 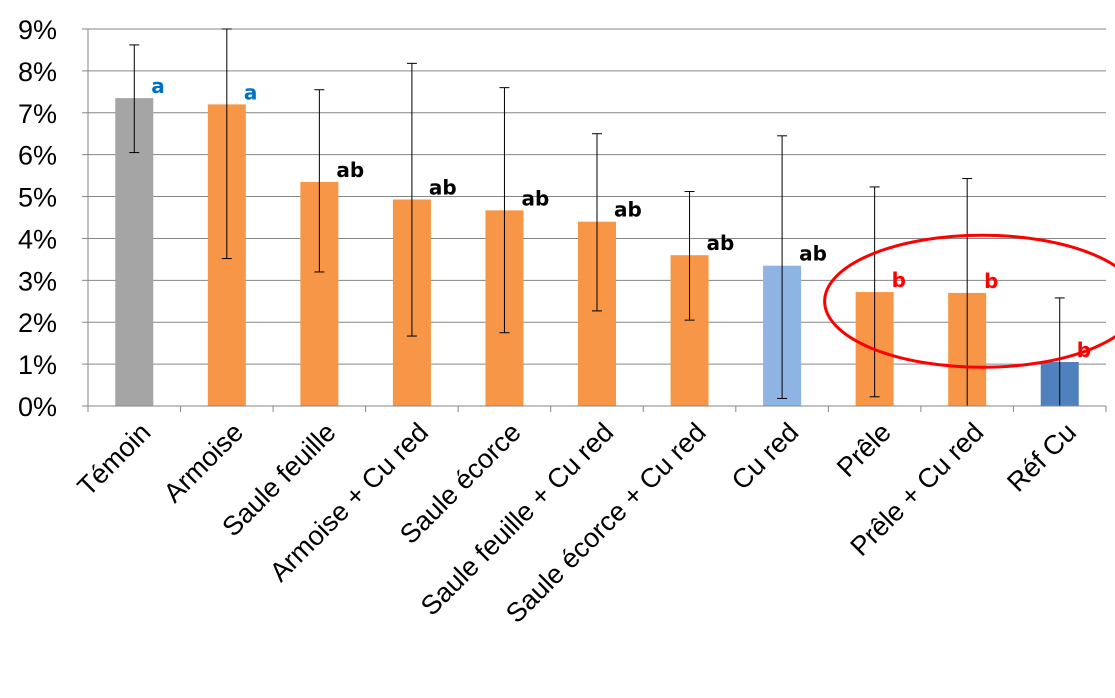 I want to click on y-tick-label: 0%, so click(x=37, y=407).